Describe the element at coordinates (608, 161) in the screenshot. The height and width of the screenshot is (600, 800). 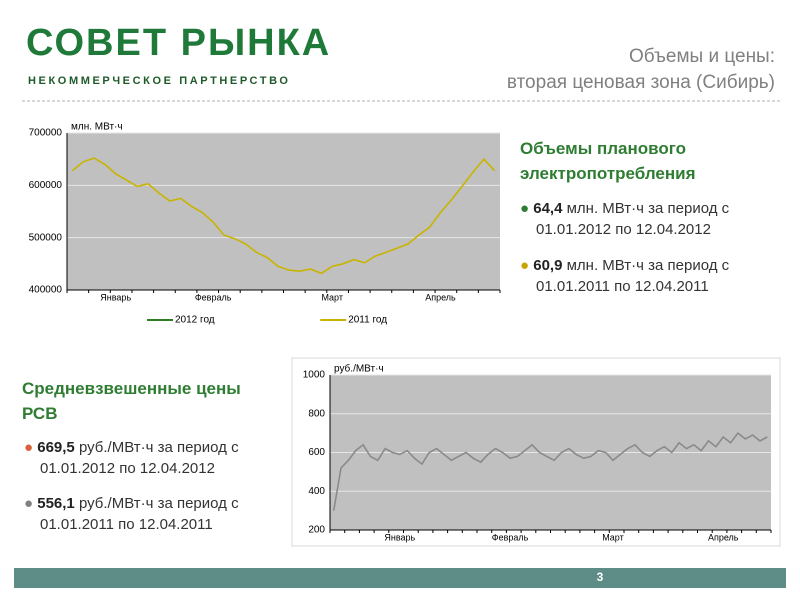
I see `section-title: Объемы планового электропотребления` at that location.